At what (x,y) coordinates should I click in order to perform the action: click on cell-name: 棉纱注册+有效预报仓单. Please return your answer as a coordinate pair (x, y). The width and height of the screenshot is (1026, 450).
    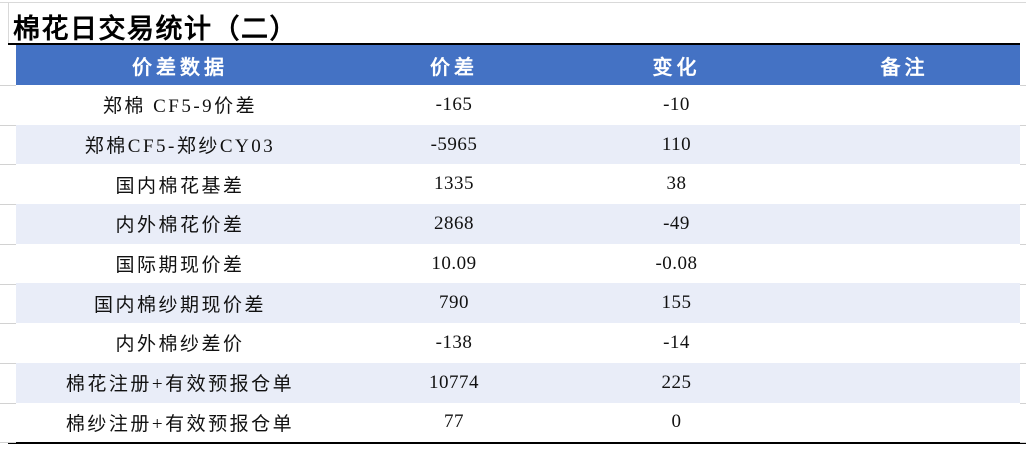
    Looking at the image, I should click on (180, 422).